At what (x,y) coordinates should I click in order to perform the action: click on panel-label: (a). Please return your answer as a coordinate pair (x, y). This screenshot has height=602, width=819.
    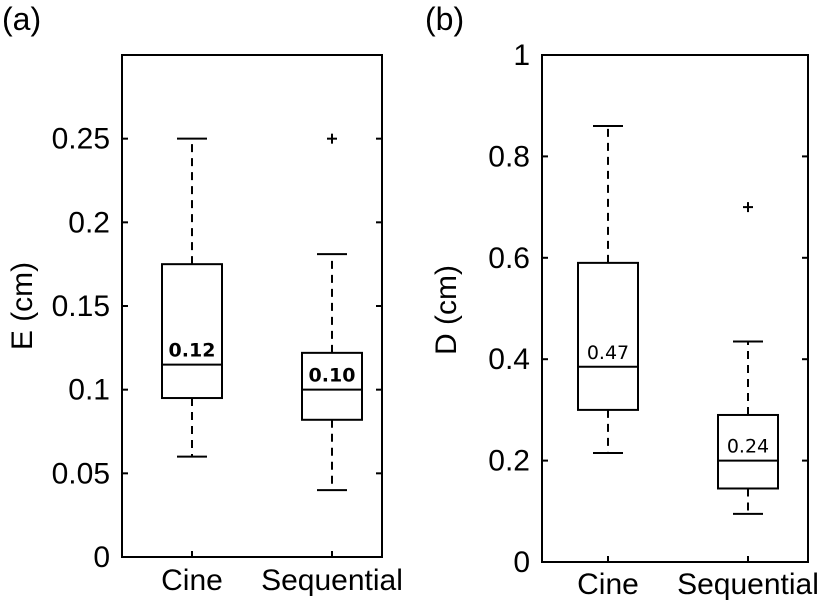
    Looking at the image, I should click on (21, 19).